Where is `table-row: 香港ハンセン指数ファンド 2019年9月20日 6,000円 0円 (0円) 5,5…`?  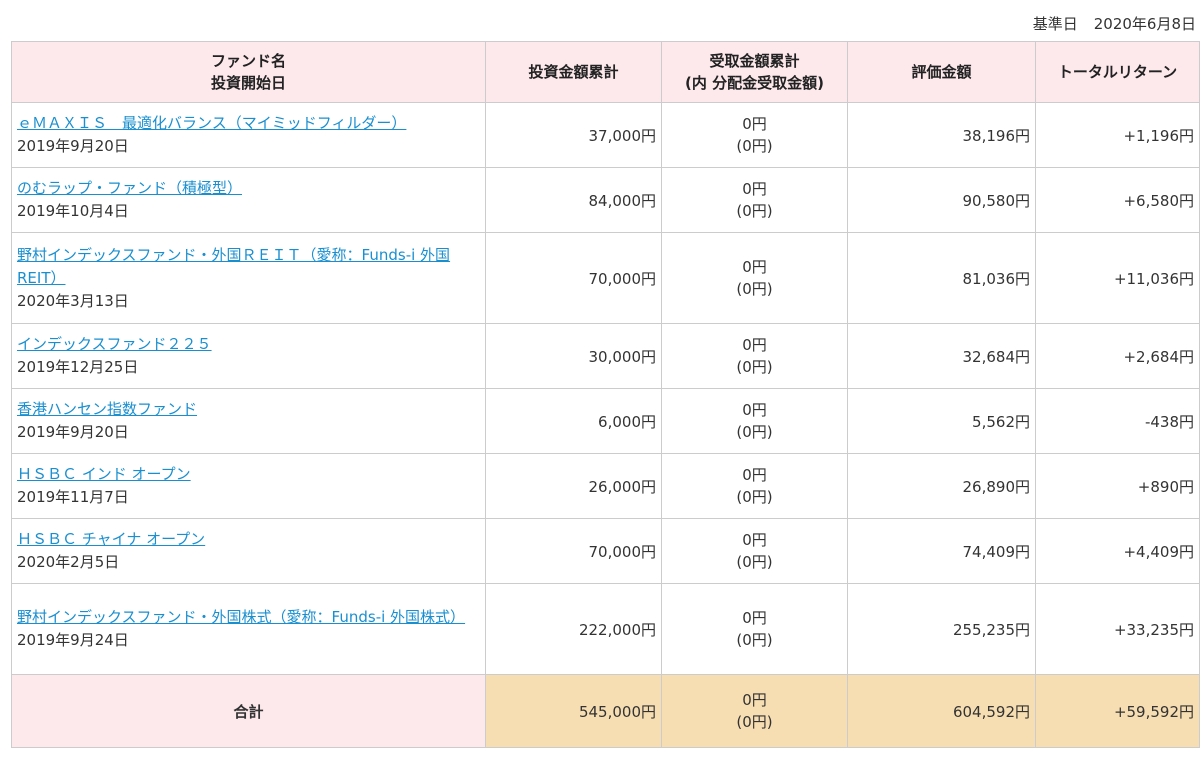 table-row: 香港ハンセン指数ファンド 2019年9月20日 6,000円 0円 (0円) 5,5… is located at coordinates (605, 421).